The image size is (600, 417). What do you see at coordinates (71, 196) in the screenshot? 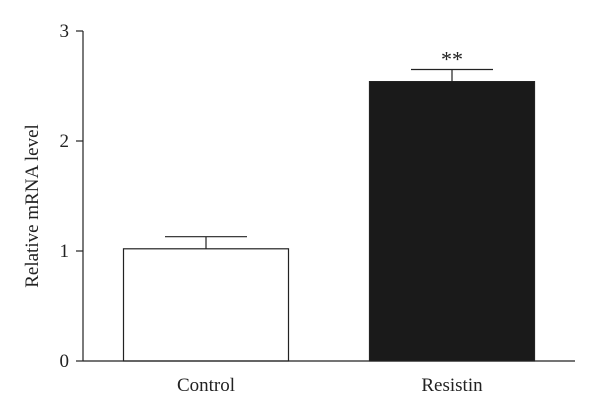
I see `y-ticks: 0 1 2 3` at bounding box center [71, 196].